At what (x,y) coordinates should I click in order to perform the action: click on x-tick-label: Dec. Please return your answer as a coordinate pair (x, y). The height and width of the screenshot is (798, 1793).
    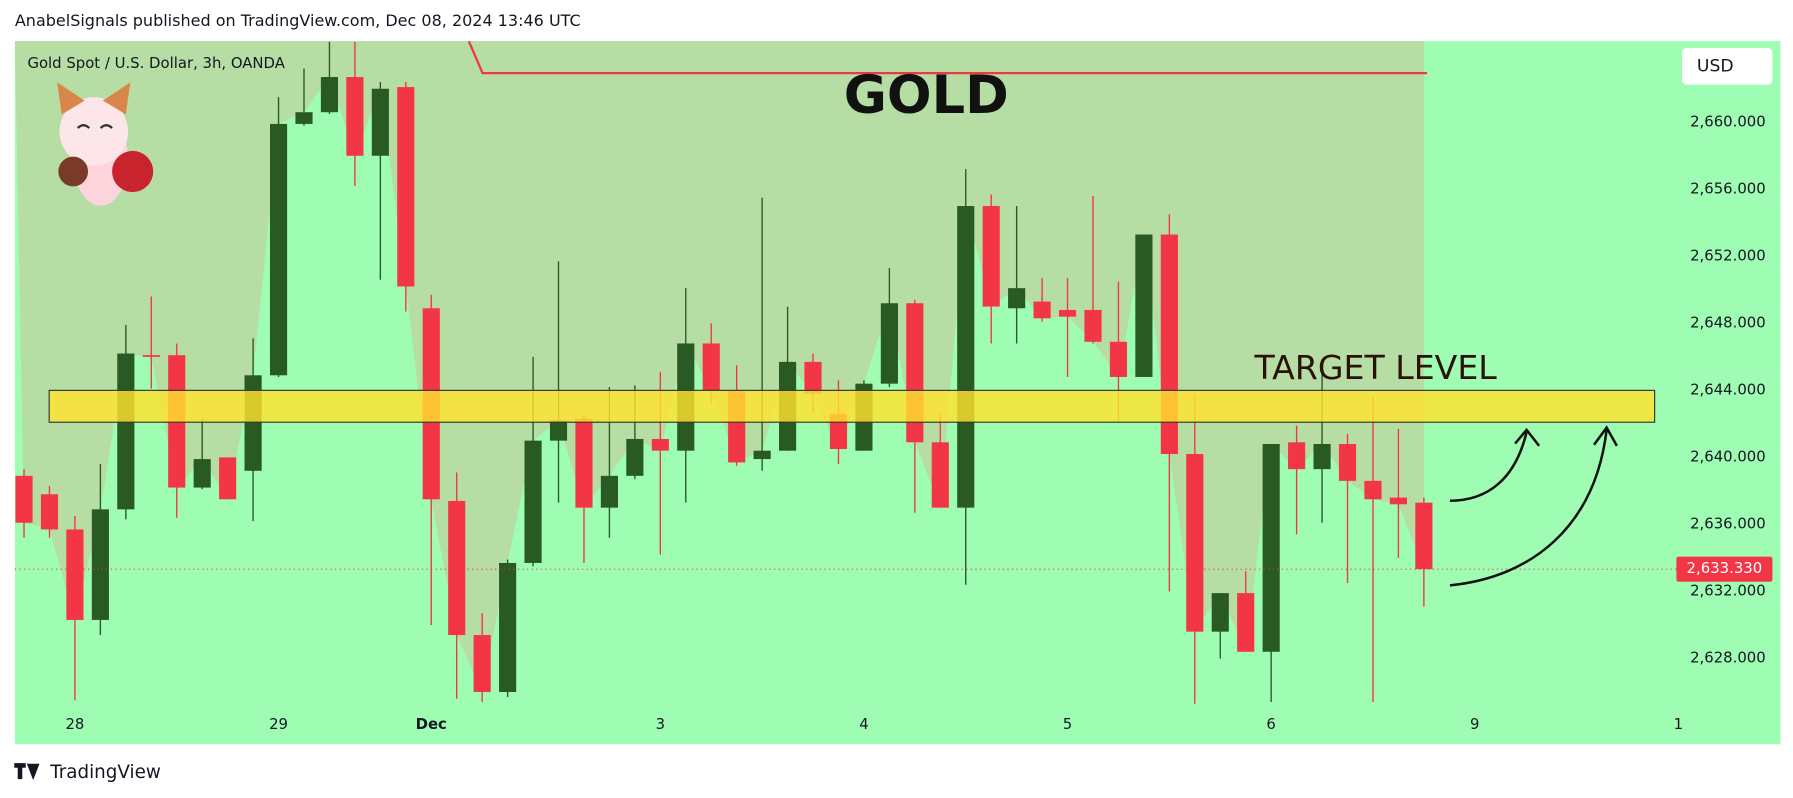
    Looking at the image, I should click on (431, 724).